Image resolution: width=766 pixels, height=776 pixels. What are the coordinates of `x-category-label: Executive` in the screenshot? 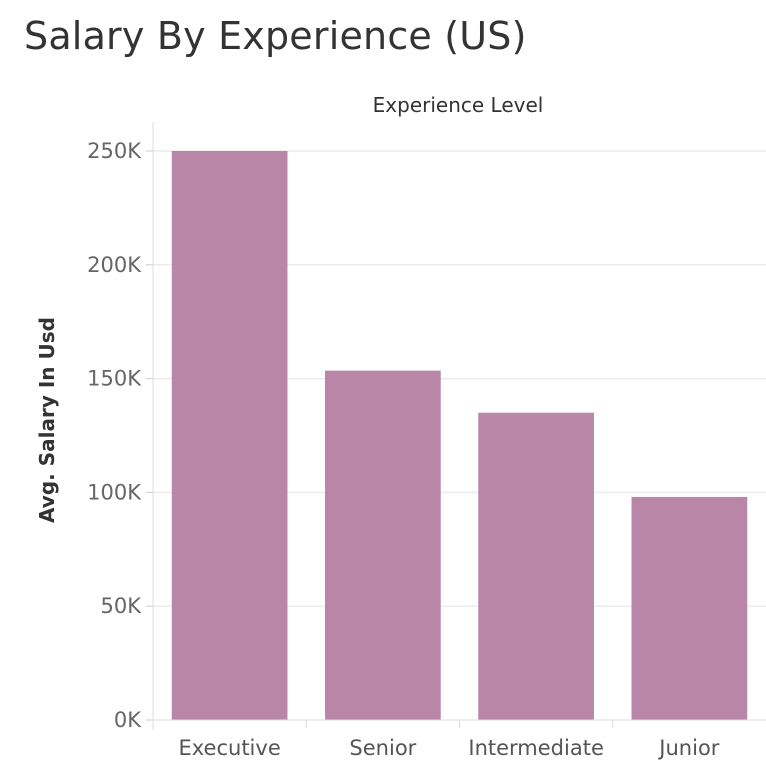 It's located at (230, 748).